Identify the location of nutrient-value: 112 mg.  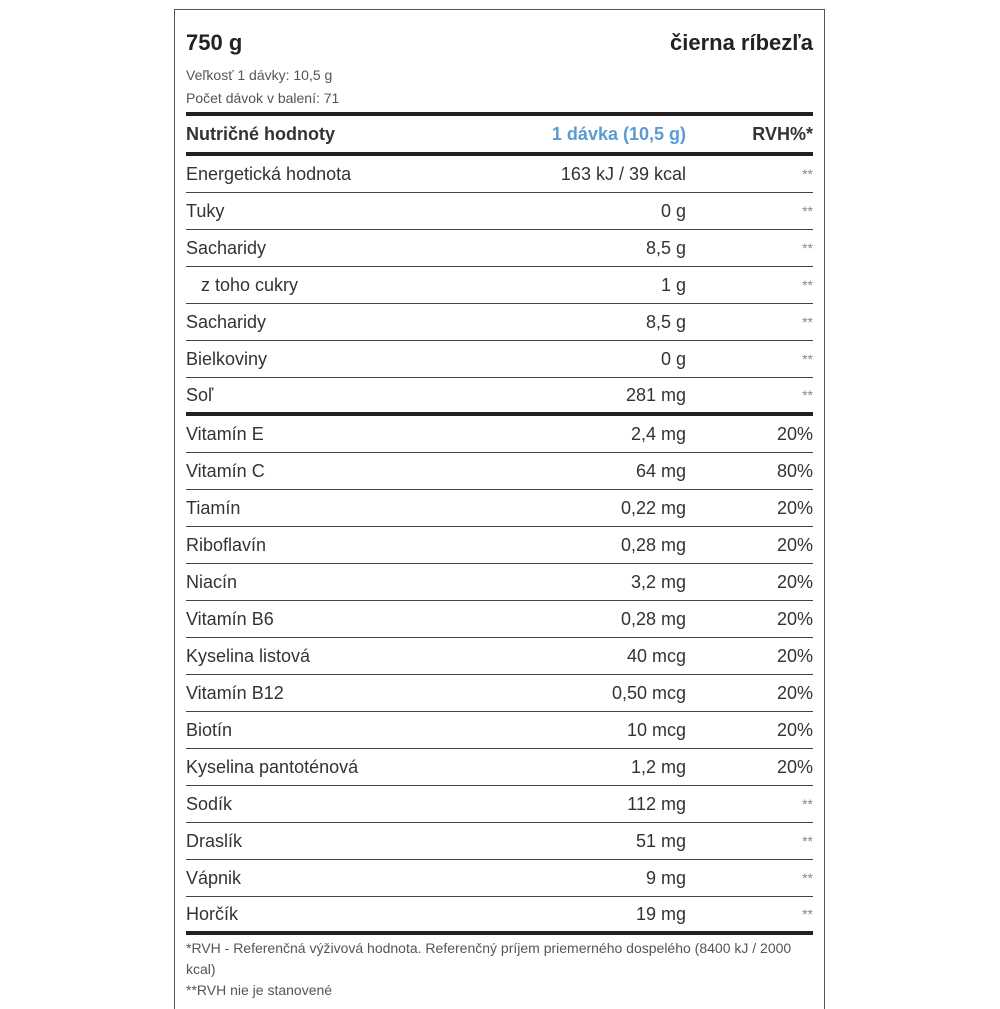
(656, 803).